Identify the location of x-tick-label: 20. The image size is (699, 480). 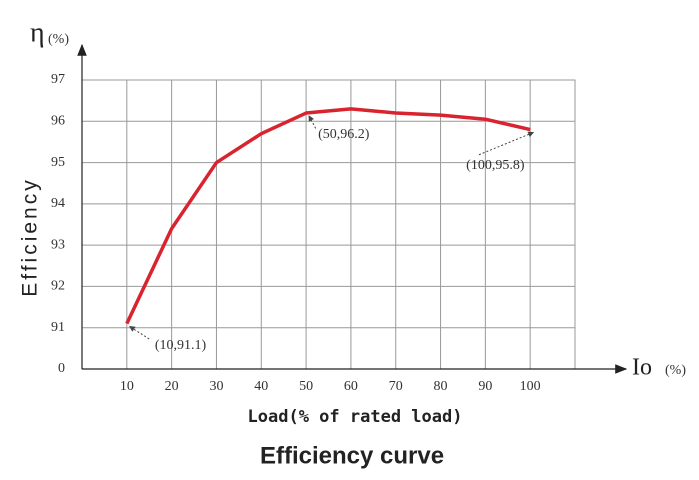
(172, 386).